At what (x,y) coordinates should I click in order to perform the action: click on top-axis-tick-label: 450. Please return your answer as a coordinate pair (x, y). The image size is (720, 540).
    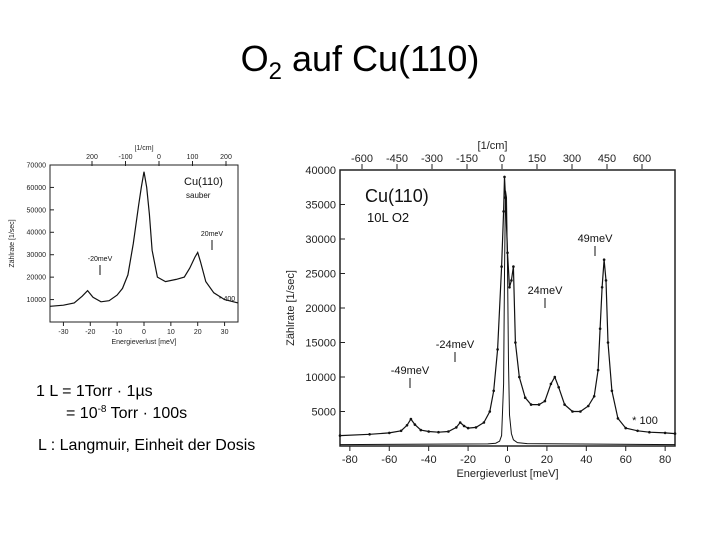
    Looking at the image, I should click on (607, 159).